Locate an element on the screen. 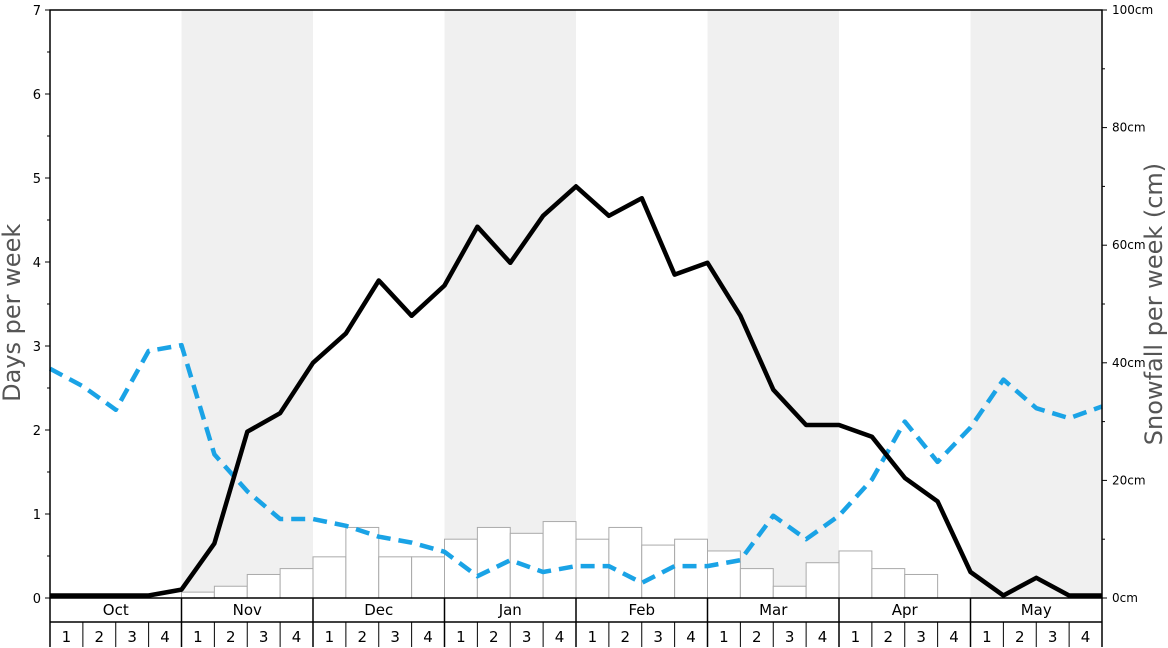  right-tick-label: 100cm is located at coordinates (1132, 10).